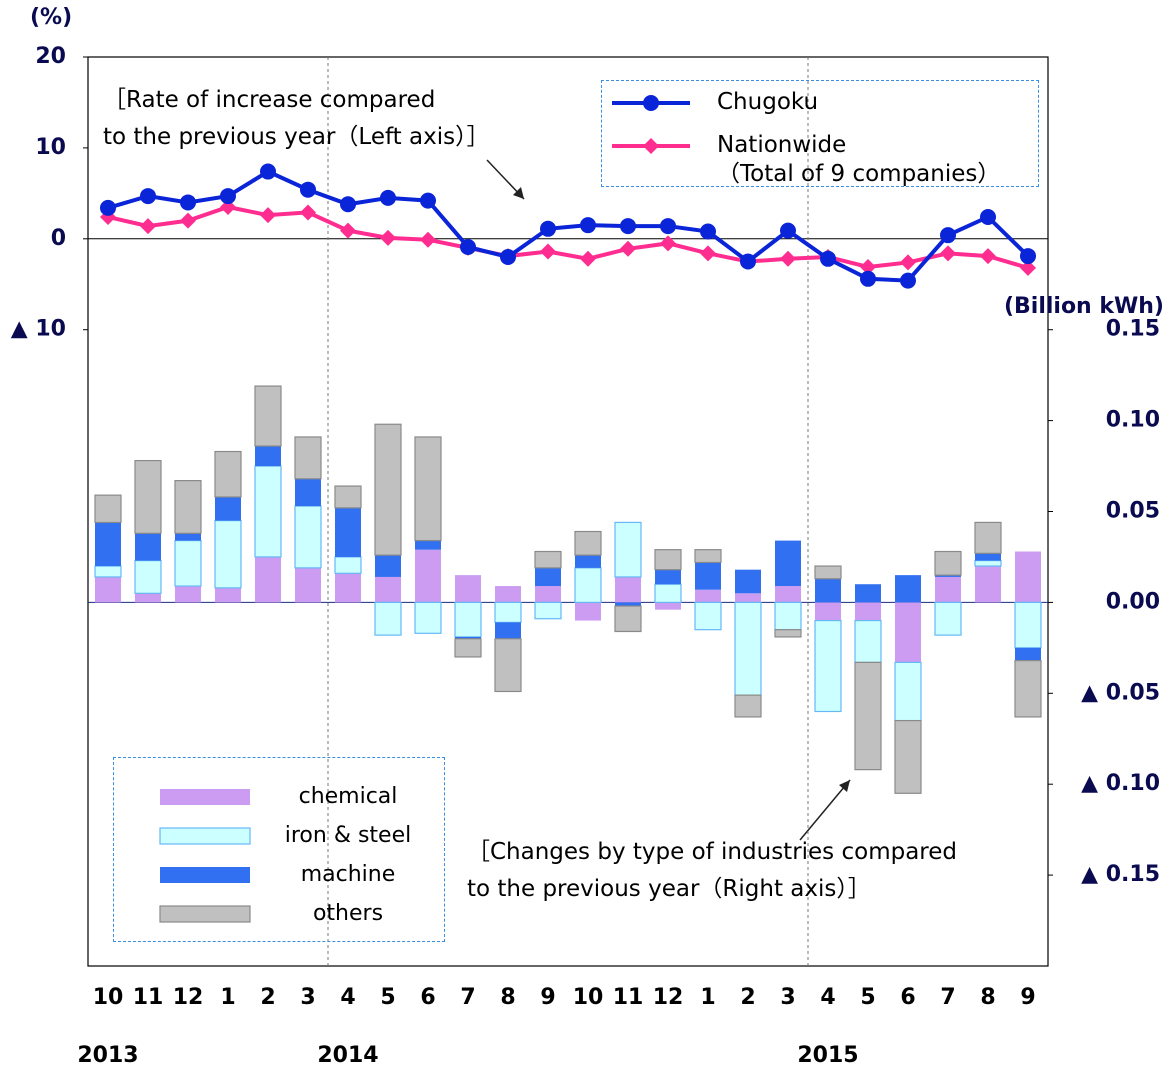 The image size is (1167, 1070). What do you see at coordinates (427, 997) in the screenshot?
I see `x-tick-label: 6` at bounding box center [427, 997].